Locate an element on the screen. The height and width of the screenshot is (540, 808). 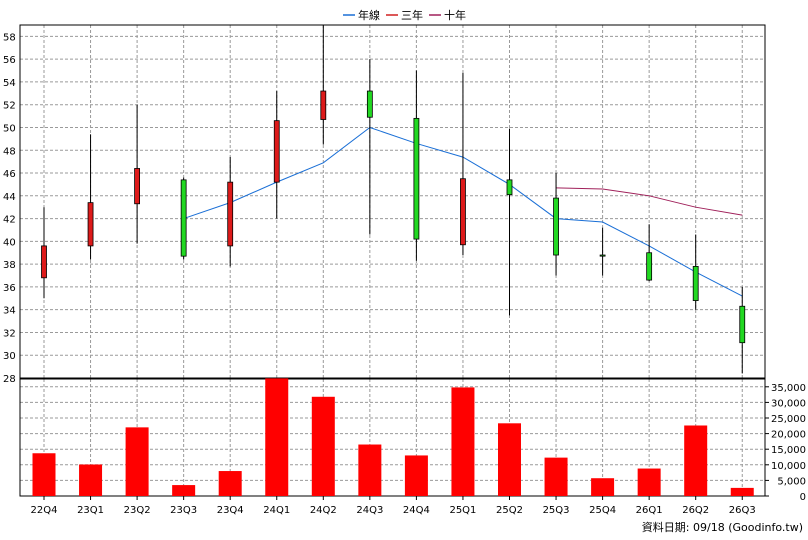
price-tick-label: 56 is located at coordinates (9, 60).